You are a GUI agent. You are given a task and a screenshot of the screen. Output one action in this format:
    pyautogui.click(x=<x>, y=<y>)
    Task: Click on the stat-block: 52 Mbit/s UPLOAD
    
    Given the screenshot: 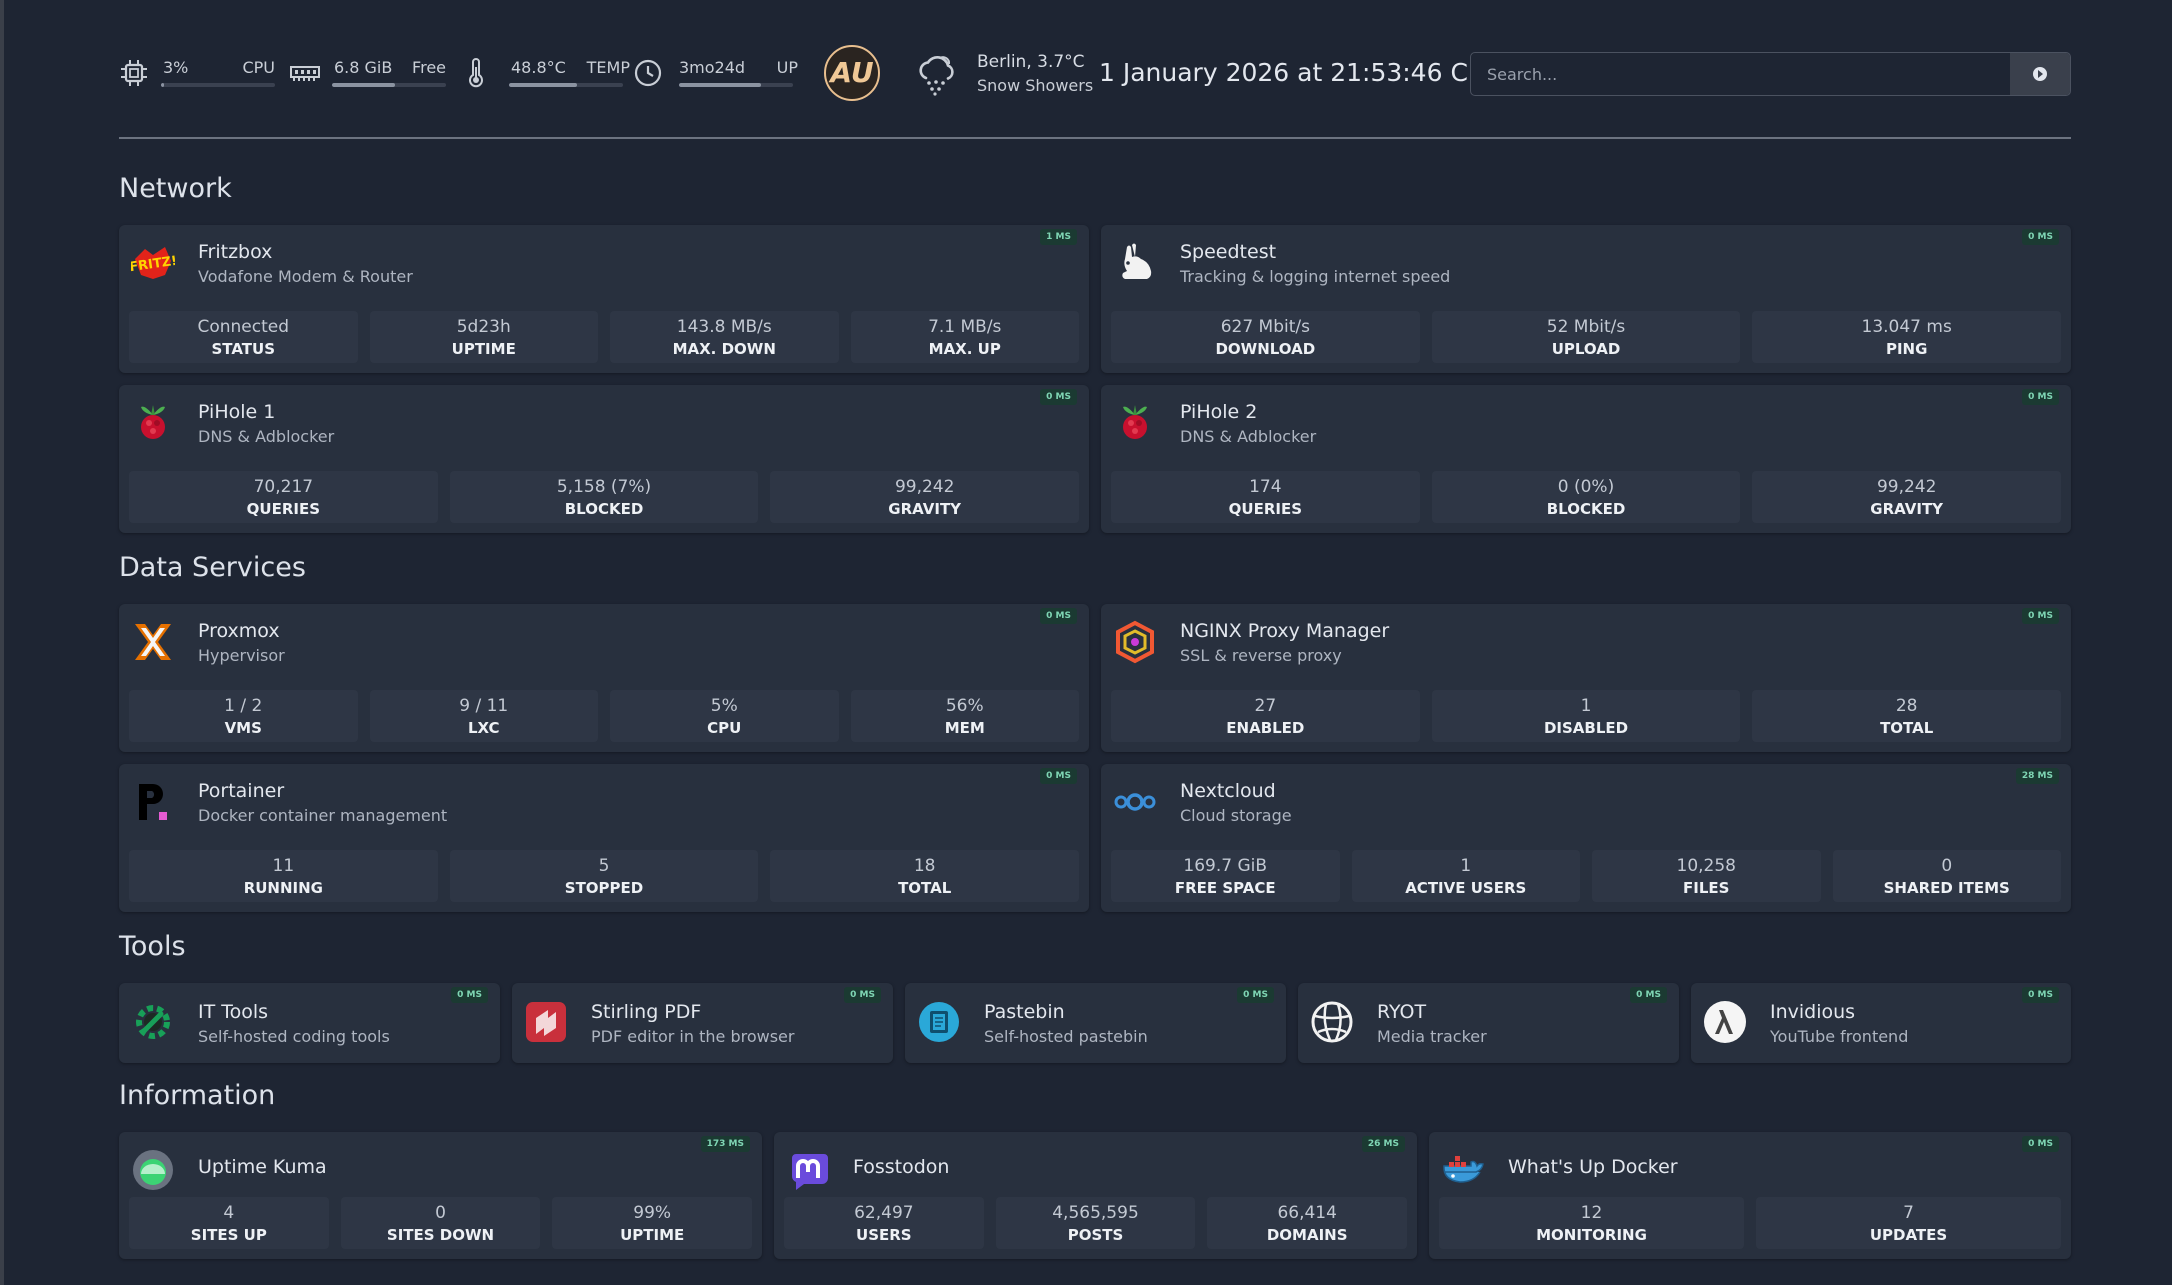 What is the action you would take?
    pyautogui.click(x=1586, y=337)
    